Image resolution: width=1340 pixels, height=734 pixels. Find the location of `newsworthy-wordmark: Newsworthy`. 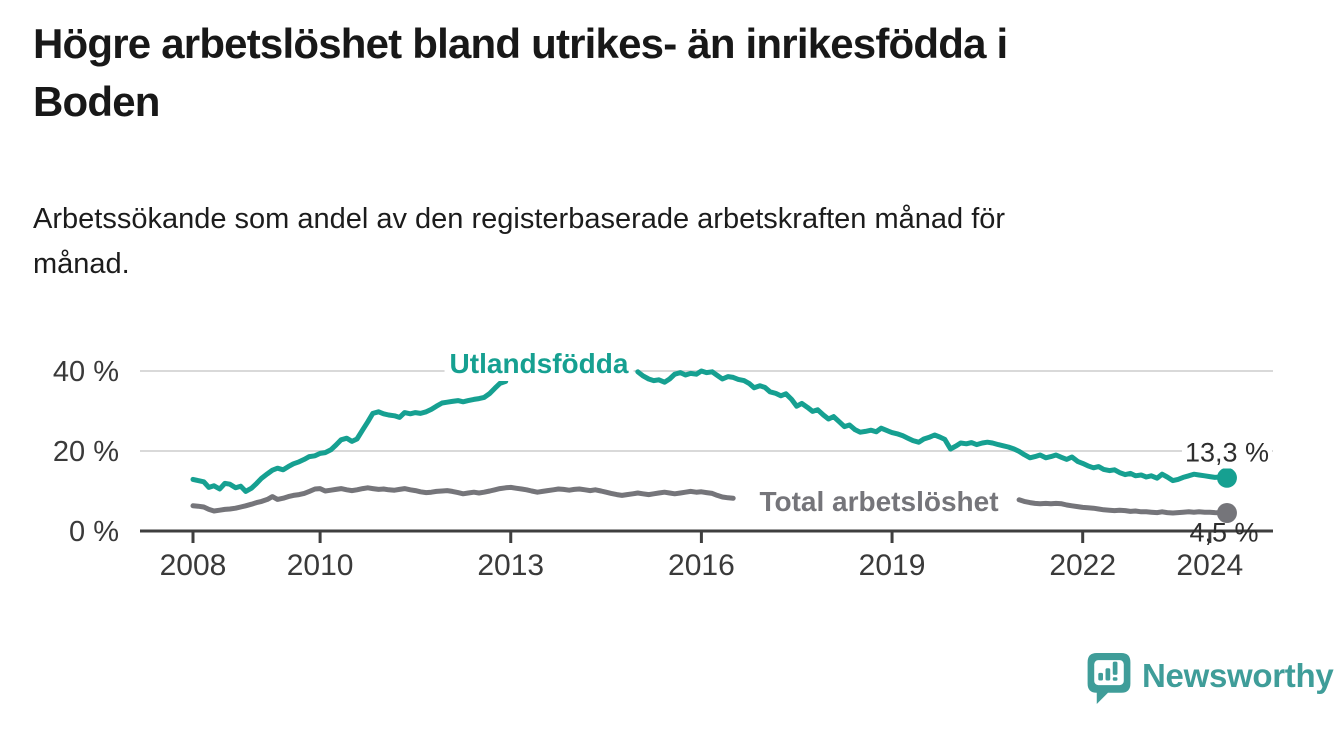

newsworthy-wordmark: Newsworthy is located at coordinates (1238, 675).